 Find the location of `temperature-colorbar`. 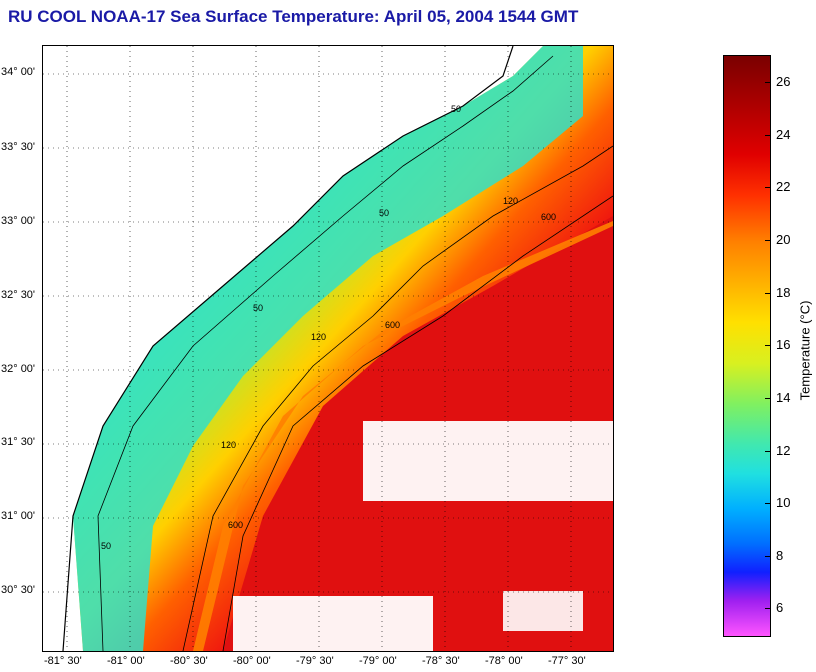

temperature-colorbar is located at coordinates (747, 346).